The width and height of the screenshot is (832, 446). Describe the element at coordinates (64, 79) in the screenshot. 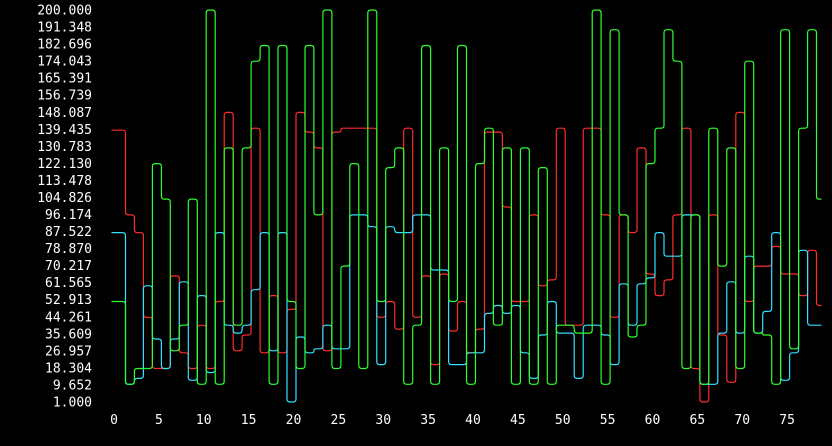

I see `y-tick-label: 165.391` at that location.